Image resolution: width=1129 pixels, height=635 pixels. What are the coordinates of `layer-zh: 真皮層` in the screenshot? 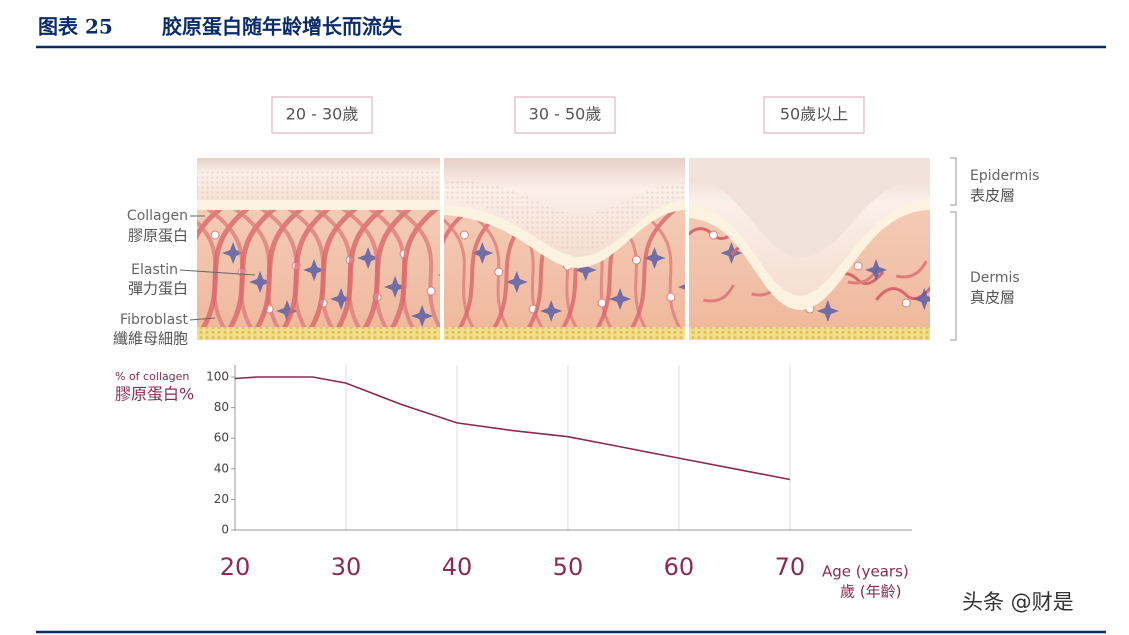 It's located at (992, 298).